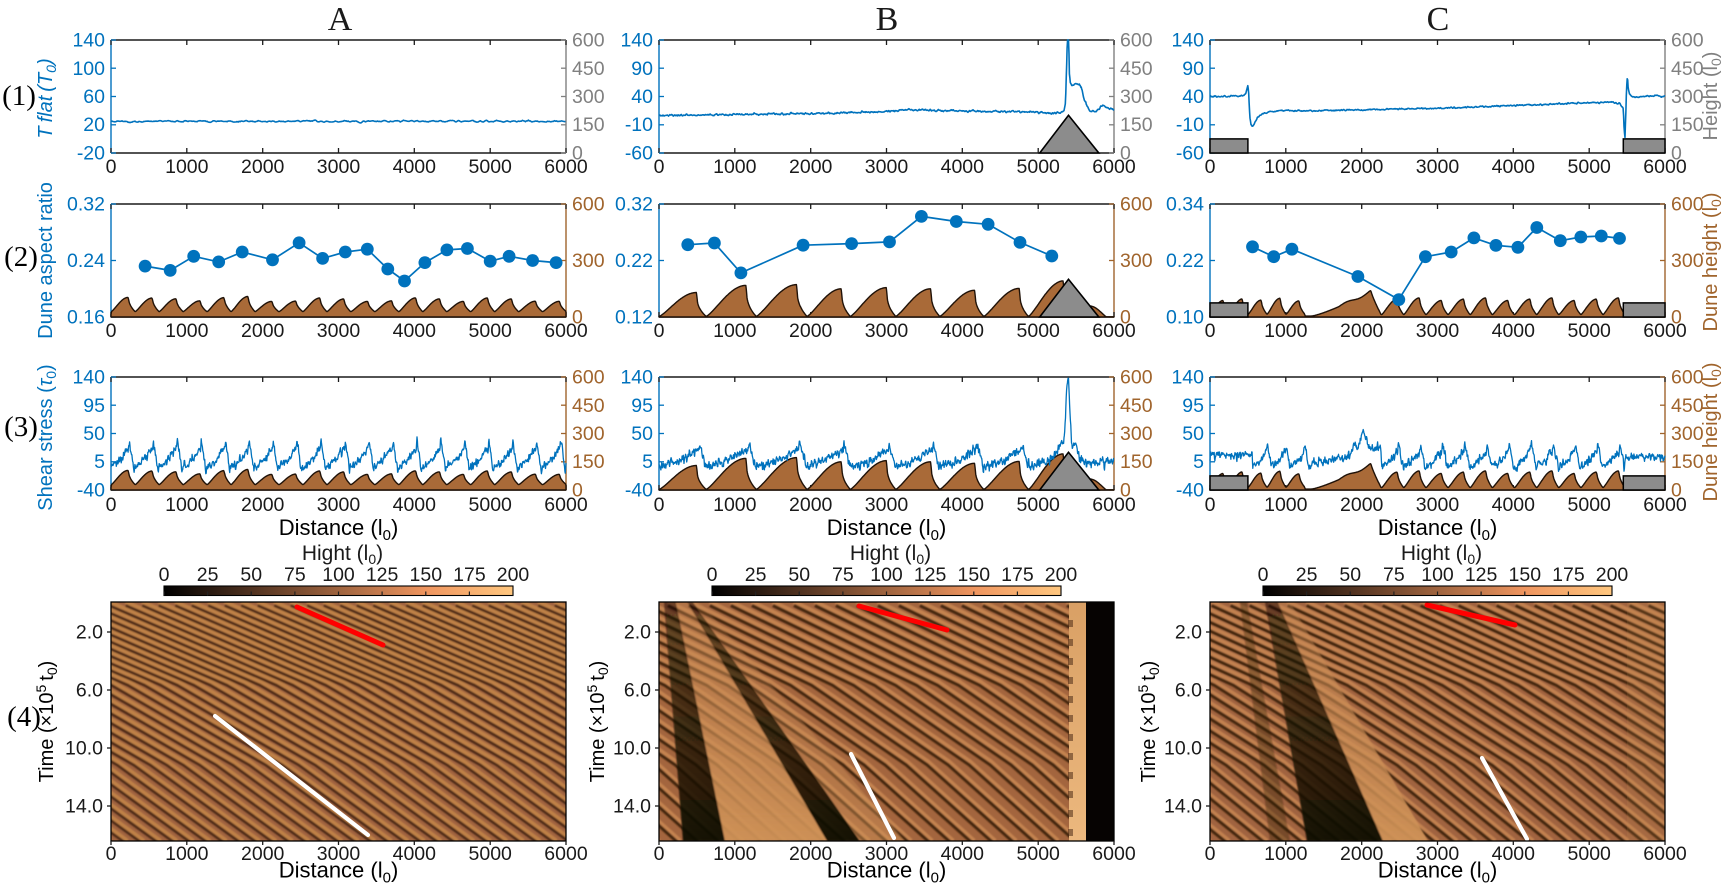  I want to click on svg-text: 5, so click(647, 462).